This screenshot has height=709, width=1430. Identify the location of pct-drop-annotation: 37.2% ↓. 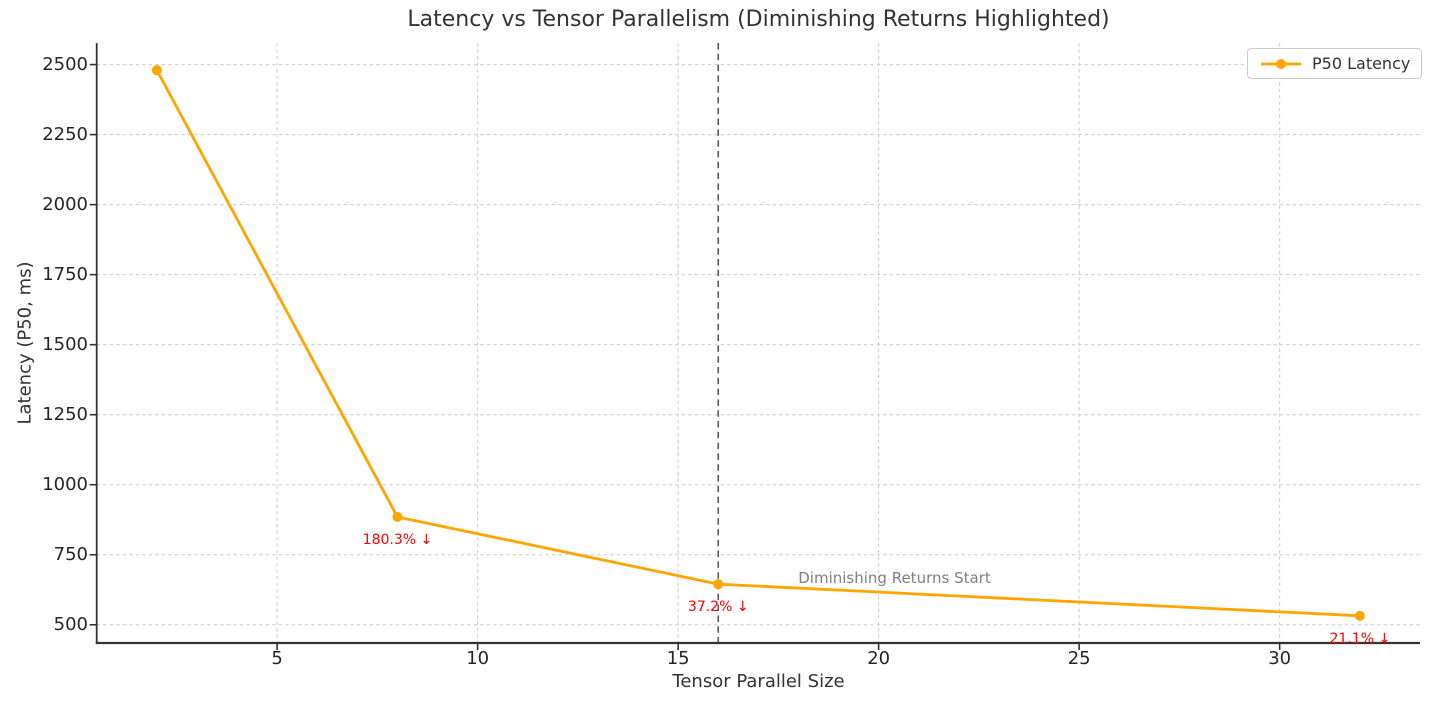
(718, 607).